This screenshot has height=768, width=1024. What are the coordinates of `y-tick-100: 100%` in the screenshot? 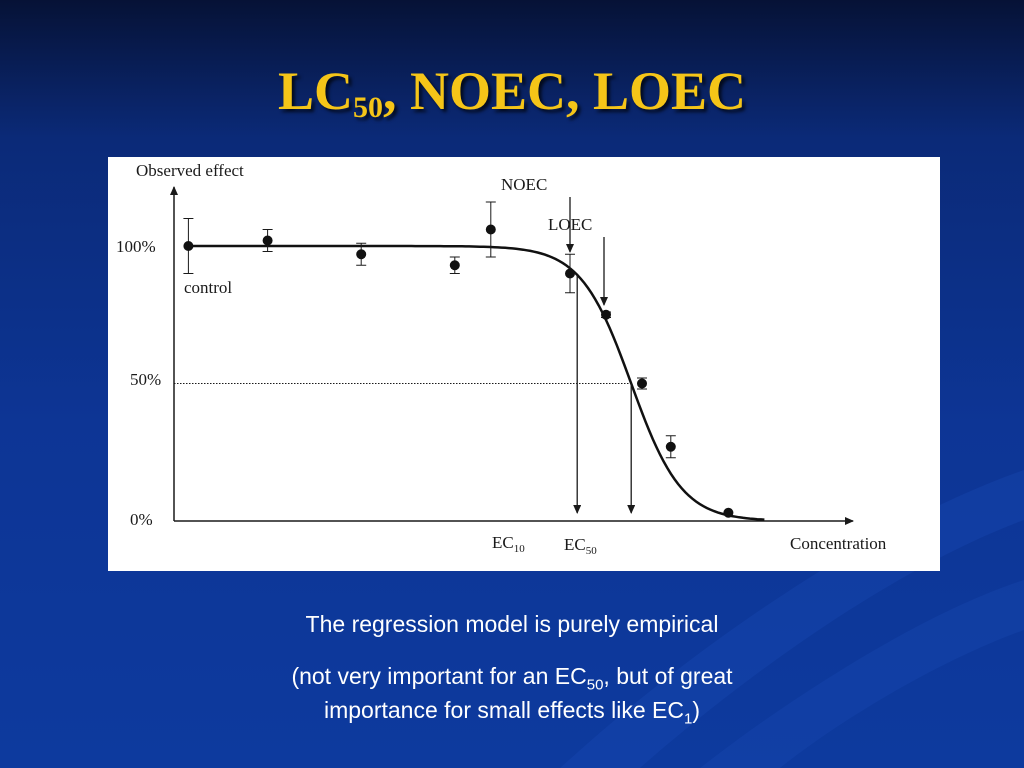 It's located at (136, 246).